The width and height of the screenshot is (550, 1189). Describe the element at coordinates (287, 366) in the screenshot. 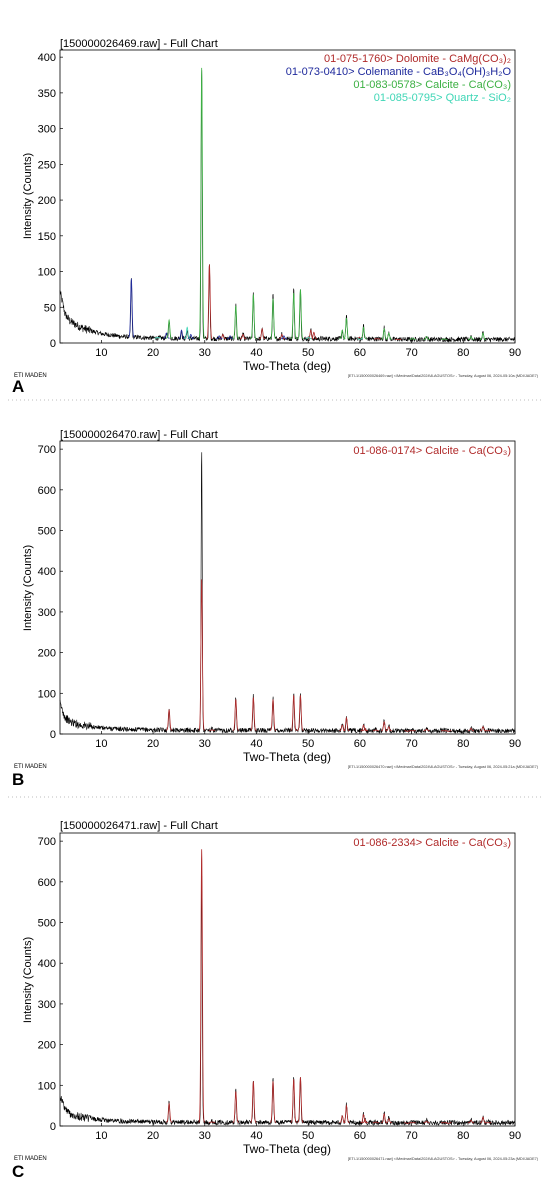

I see `x-axis-label: Two-Theta (deg)` at that location.